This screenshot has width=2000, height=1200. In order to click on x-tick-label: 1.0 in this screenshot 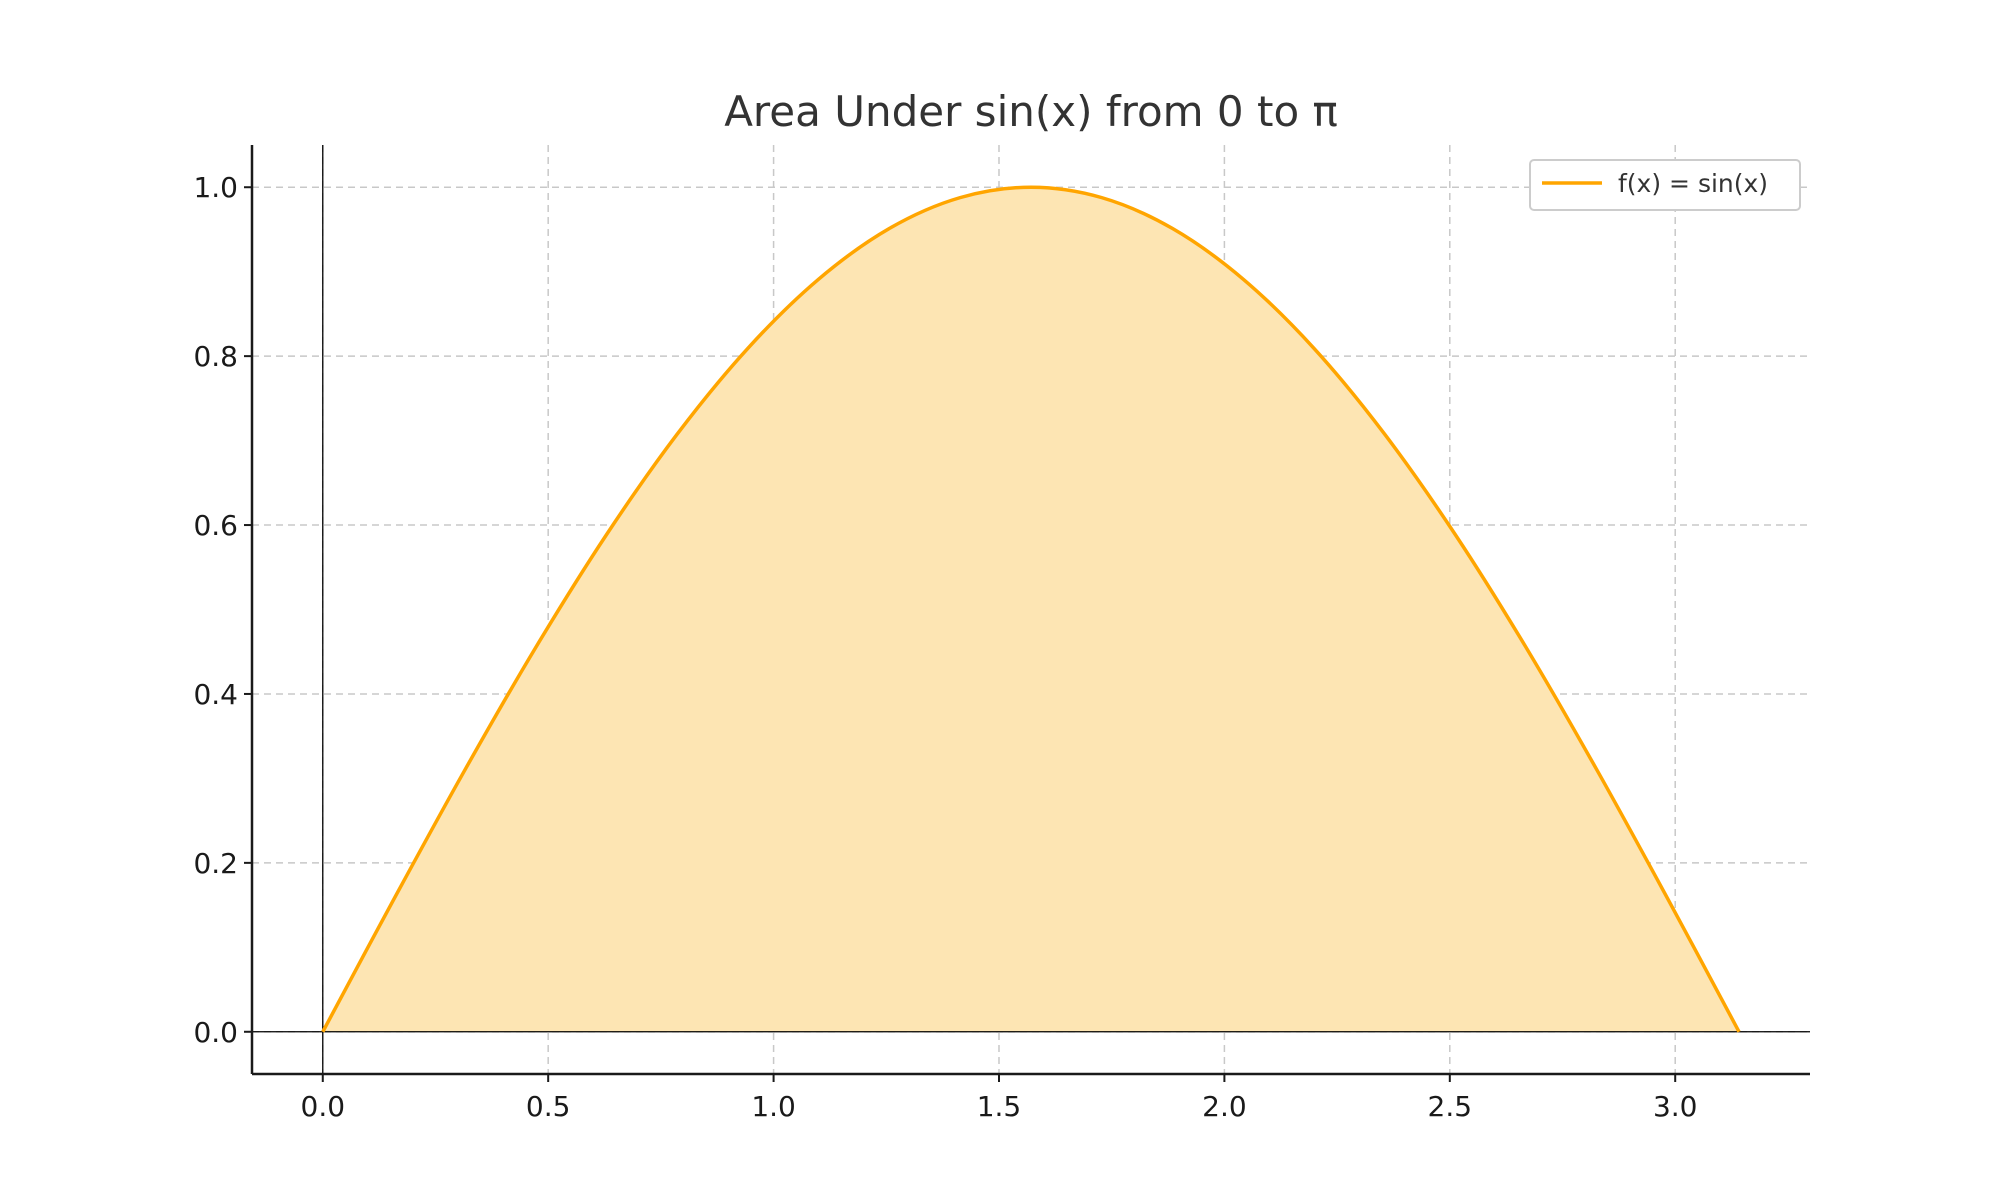, I will do `click(773, 1106)`.